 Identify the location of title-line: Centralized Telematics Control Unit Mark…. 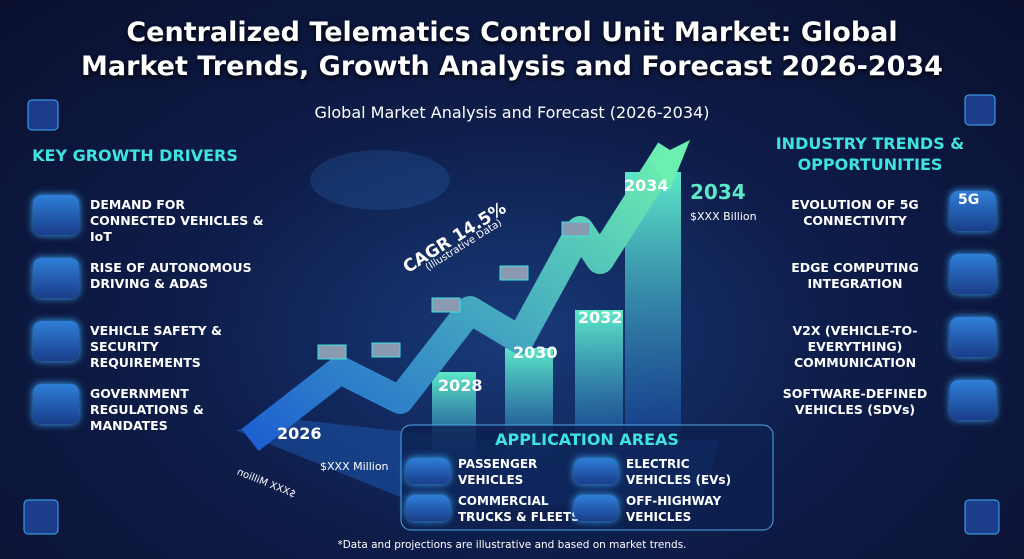
(512, 32).